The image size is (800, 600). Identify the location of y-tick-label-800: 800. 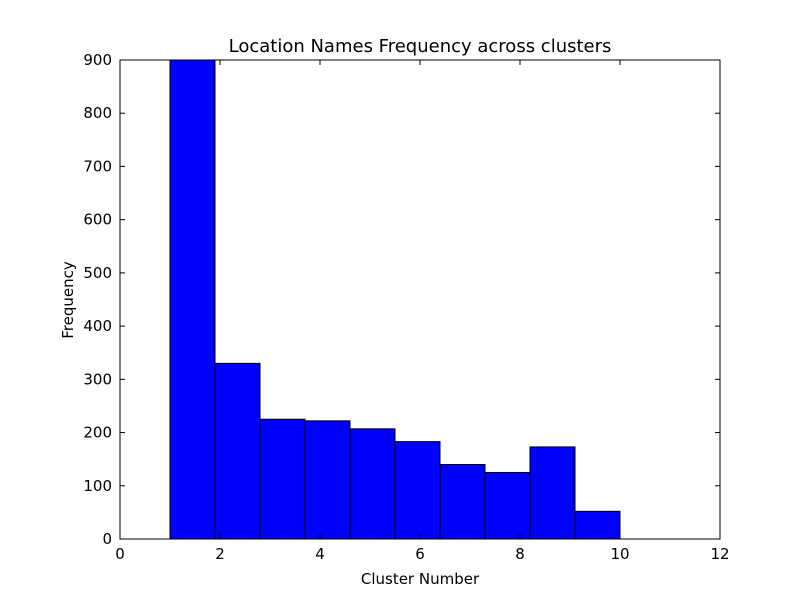
(97, 113).